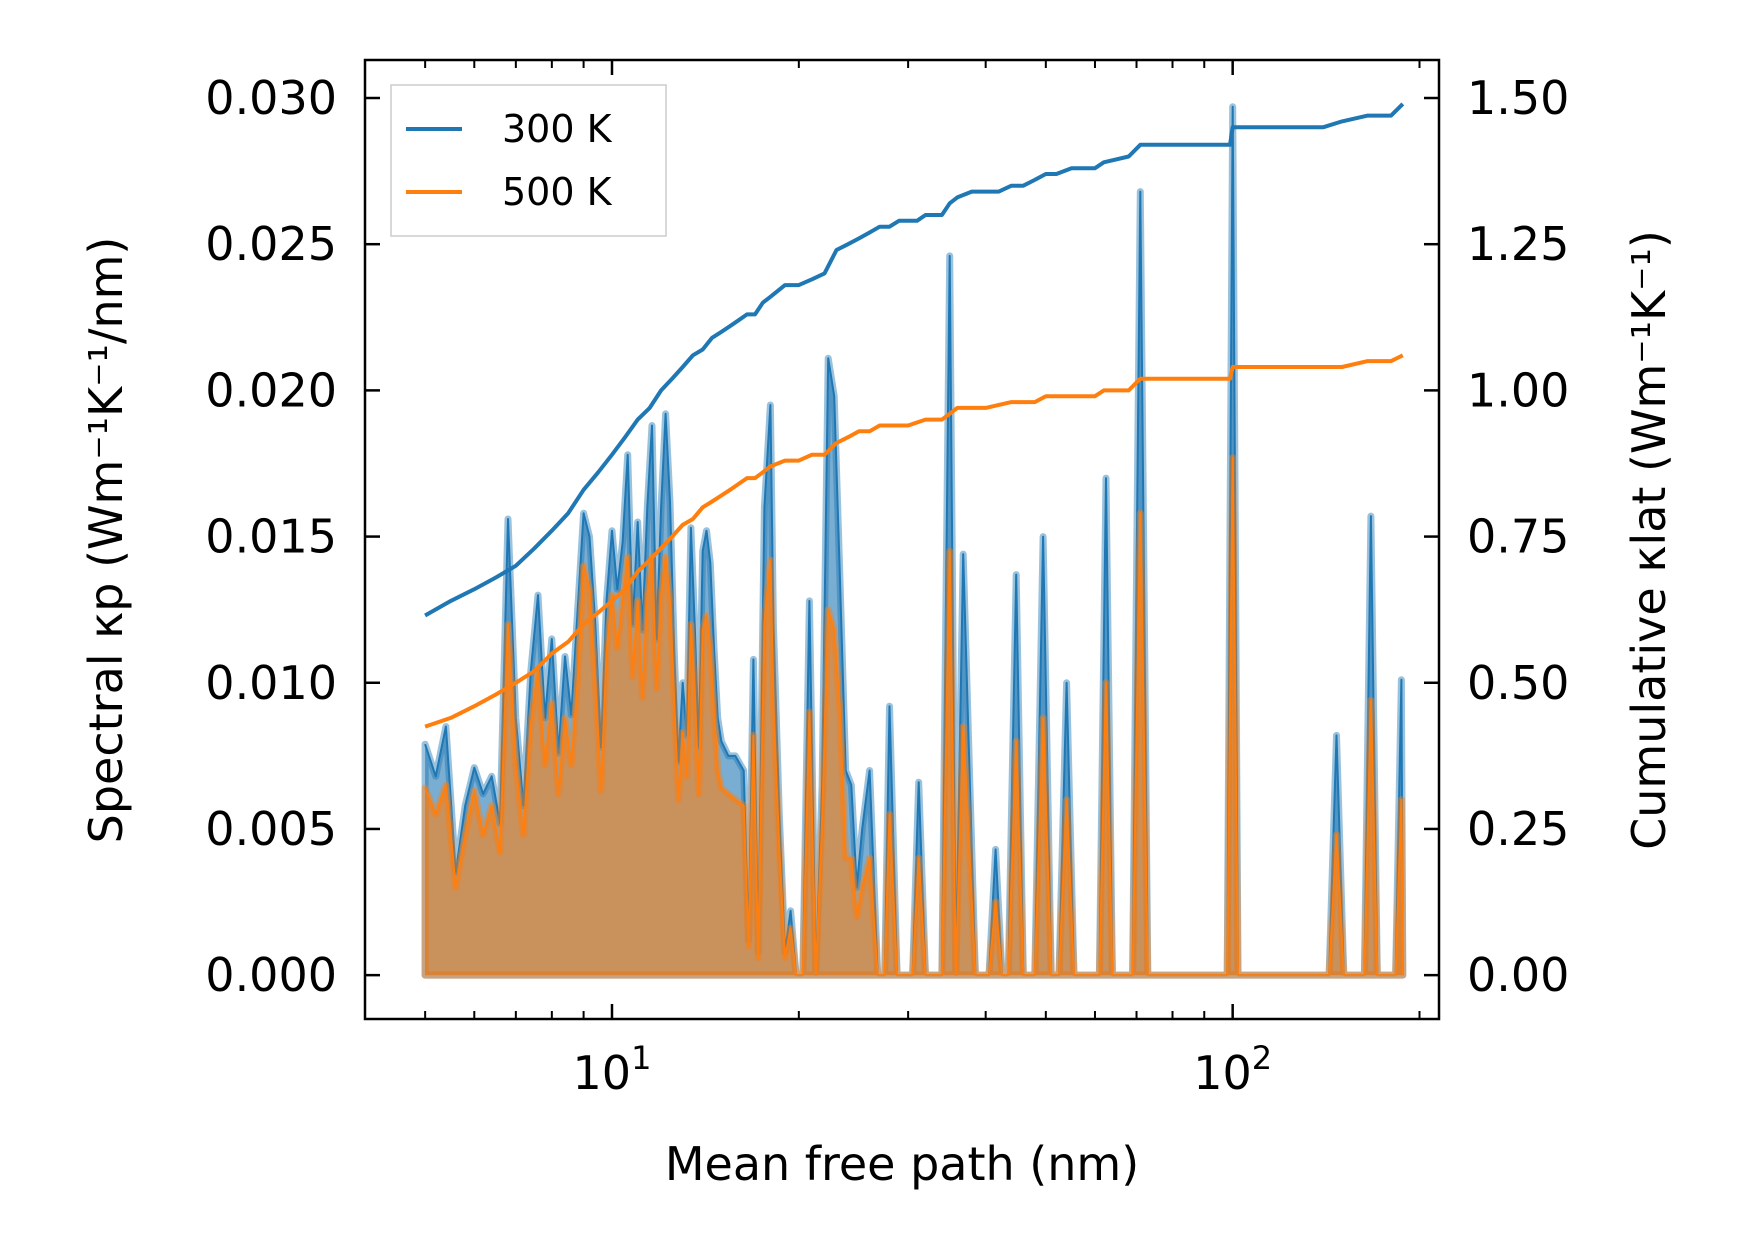 The image size is (1753, 1254). I want to click on legend: 300 K 500 K, so click(528, 160).